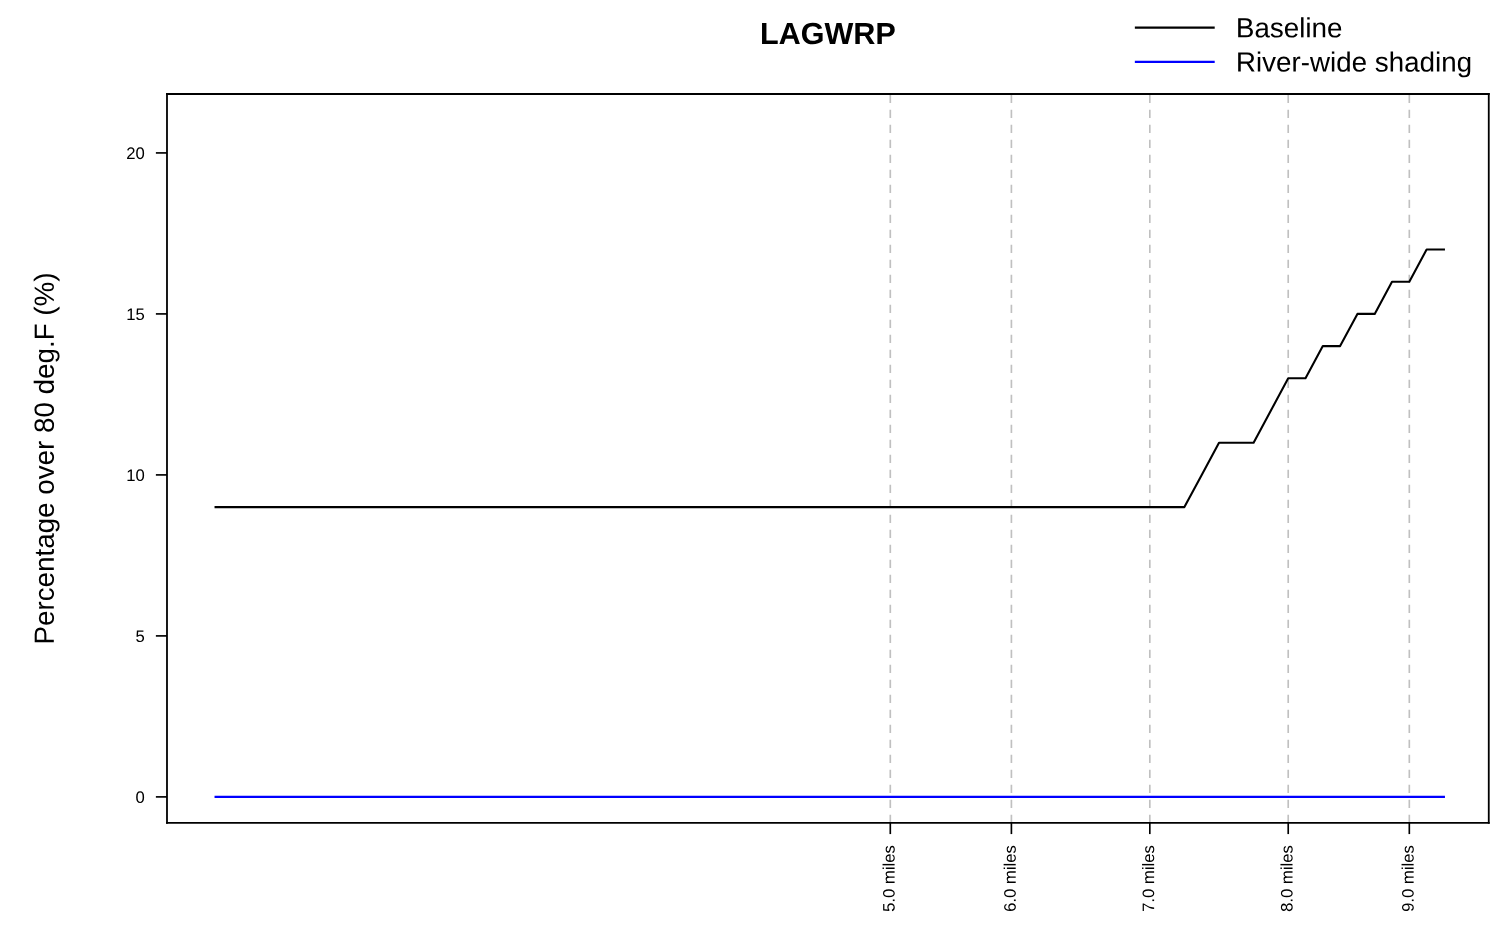 The width and height of the screenshot is (1491, 940). Describe the element at coordinates (140, 636) in the screenshot. I see `y-tick-label: 5` at that location.